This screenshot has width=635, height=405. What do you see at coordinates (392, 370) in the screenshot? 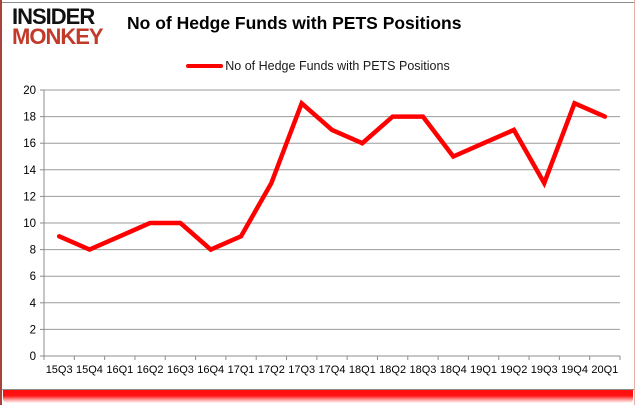
I see `x-tick-label: 18Q2` at bounding box center [392, 370].